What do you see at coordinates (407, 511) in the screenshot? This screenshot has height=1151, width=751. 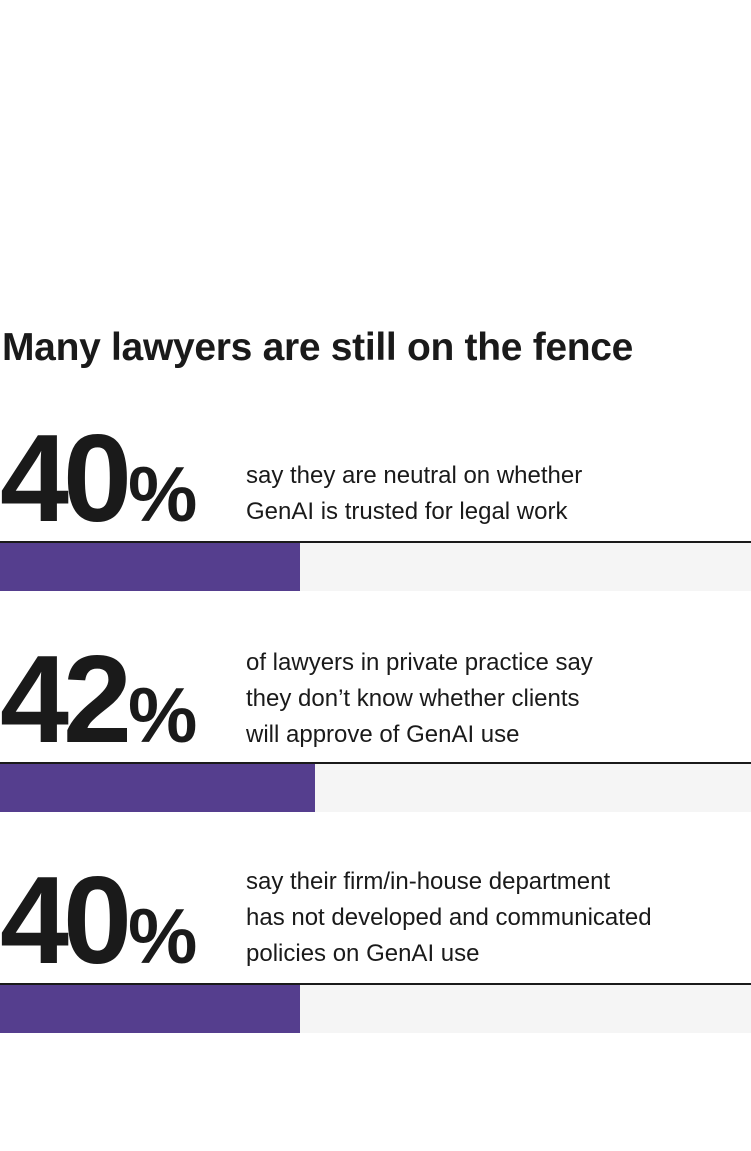 I see `stat-description-line: GenAI is trusted for legal work` at bounding box center [407, 511].